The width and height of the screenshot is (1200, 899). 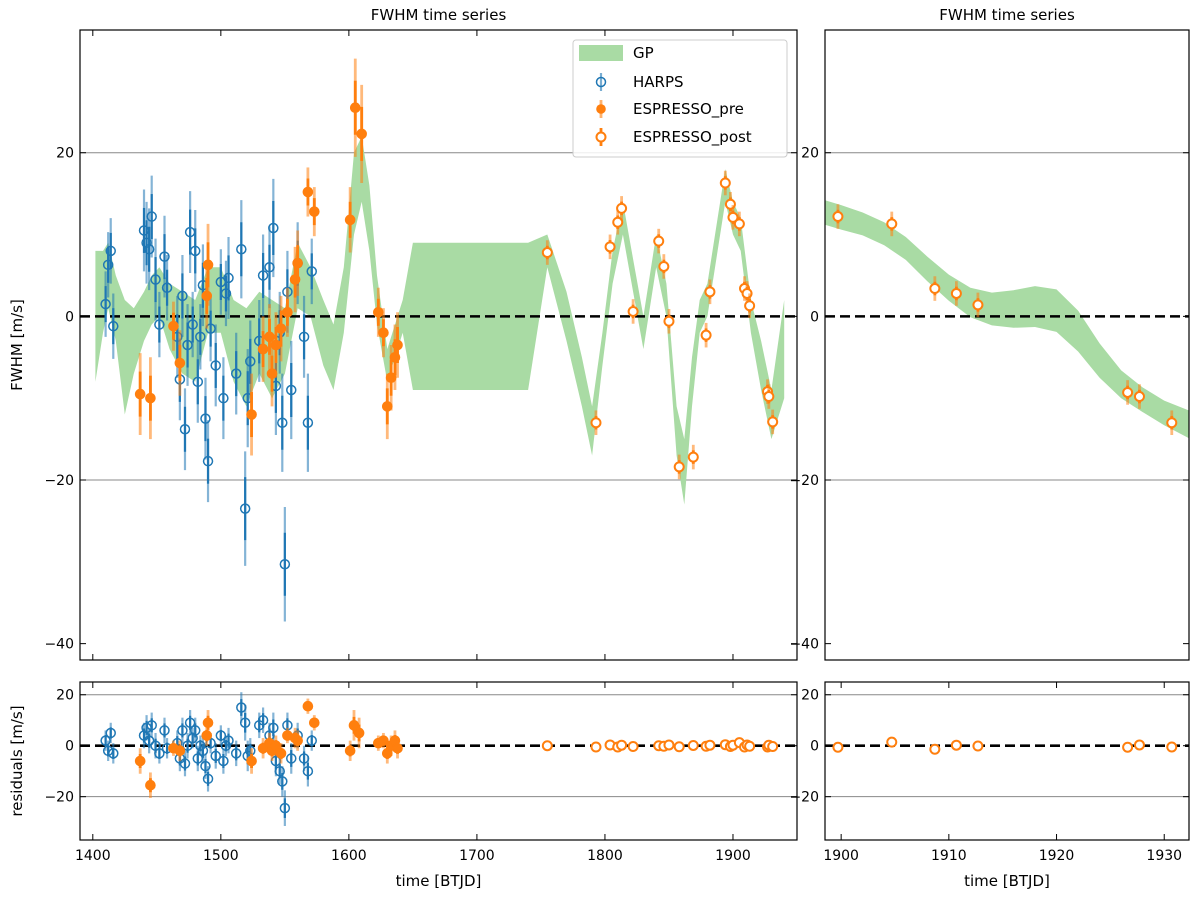 What do you see at coordinates (810, 696) in the screenshot?
I see `y-tick-label: 20` at bounding box center [810, 696].